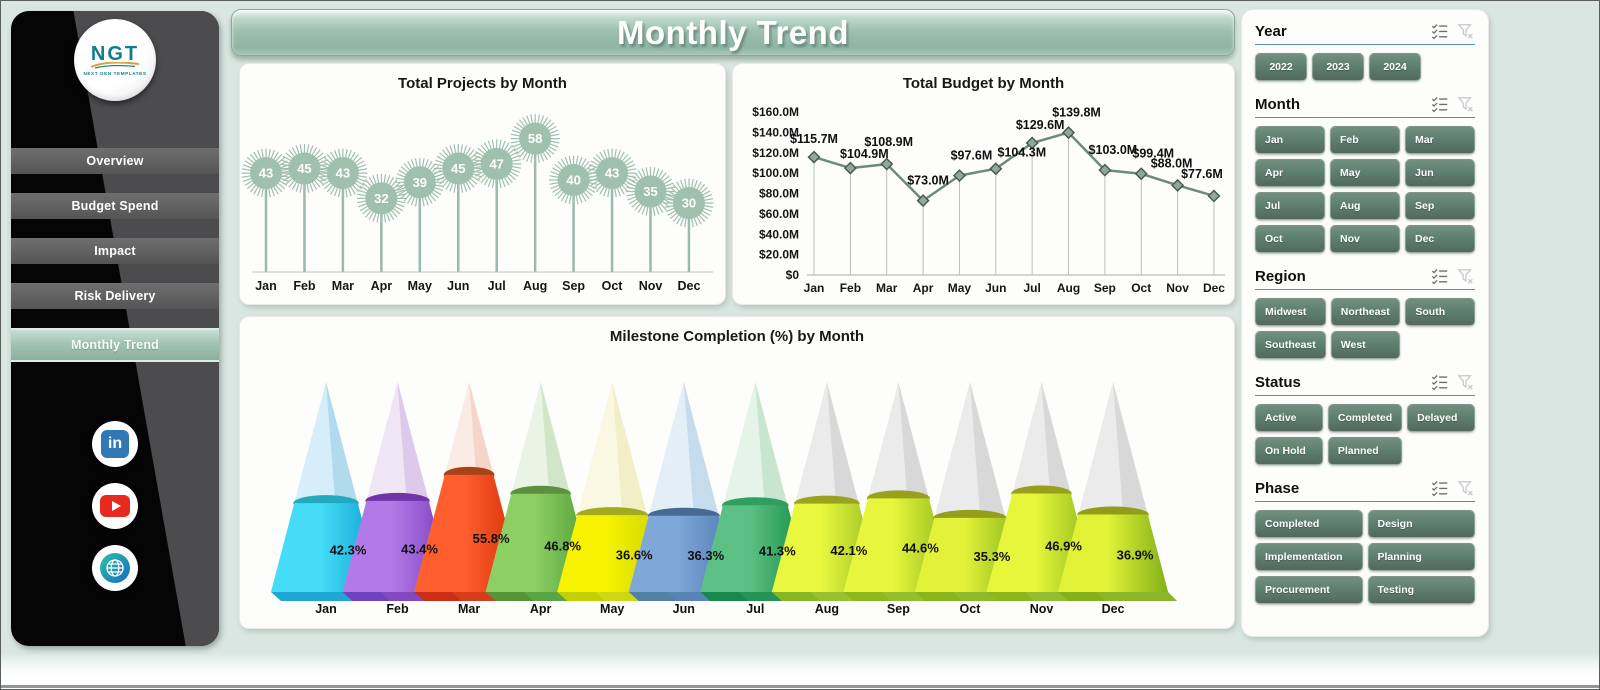 Image resolution: width=1600 pixels, height=690 pixels. I want to click on website-icon, so click(115, 568).